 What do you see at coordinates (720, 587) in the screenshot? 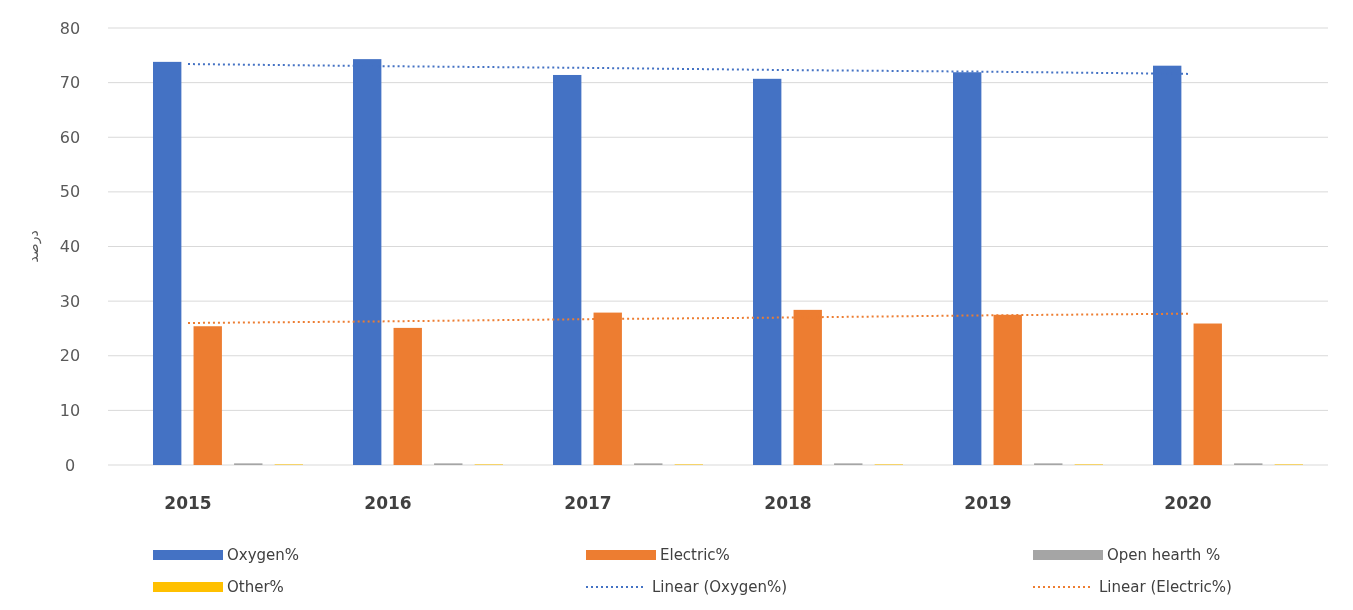
I see `legend-label: Linear (Oxygen%)` at bounding box center [720, 587].